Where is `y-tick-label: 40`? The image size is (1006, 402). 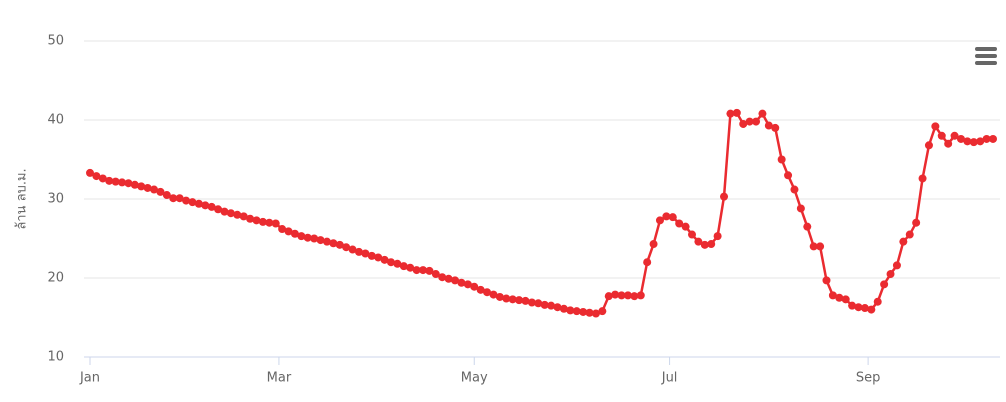
y-tick-label: 40 is located at coordinates (55, 120).